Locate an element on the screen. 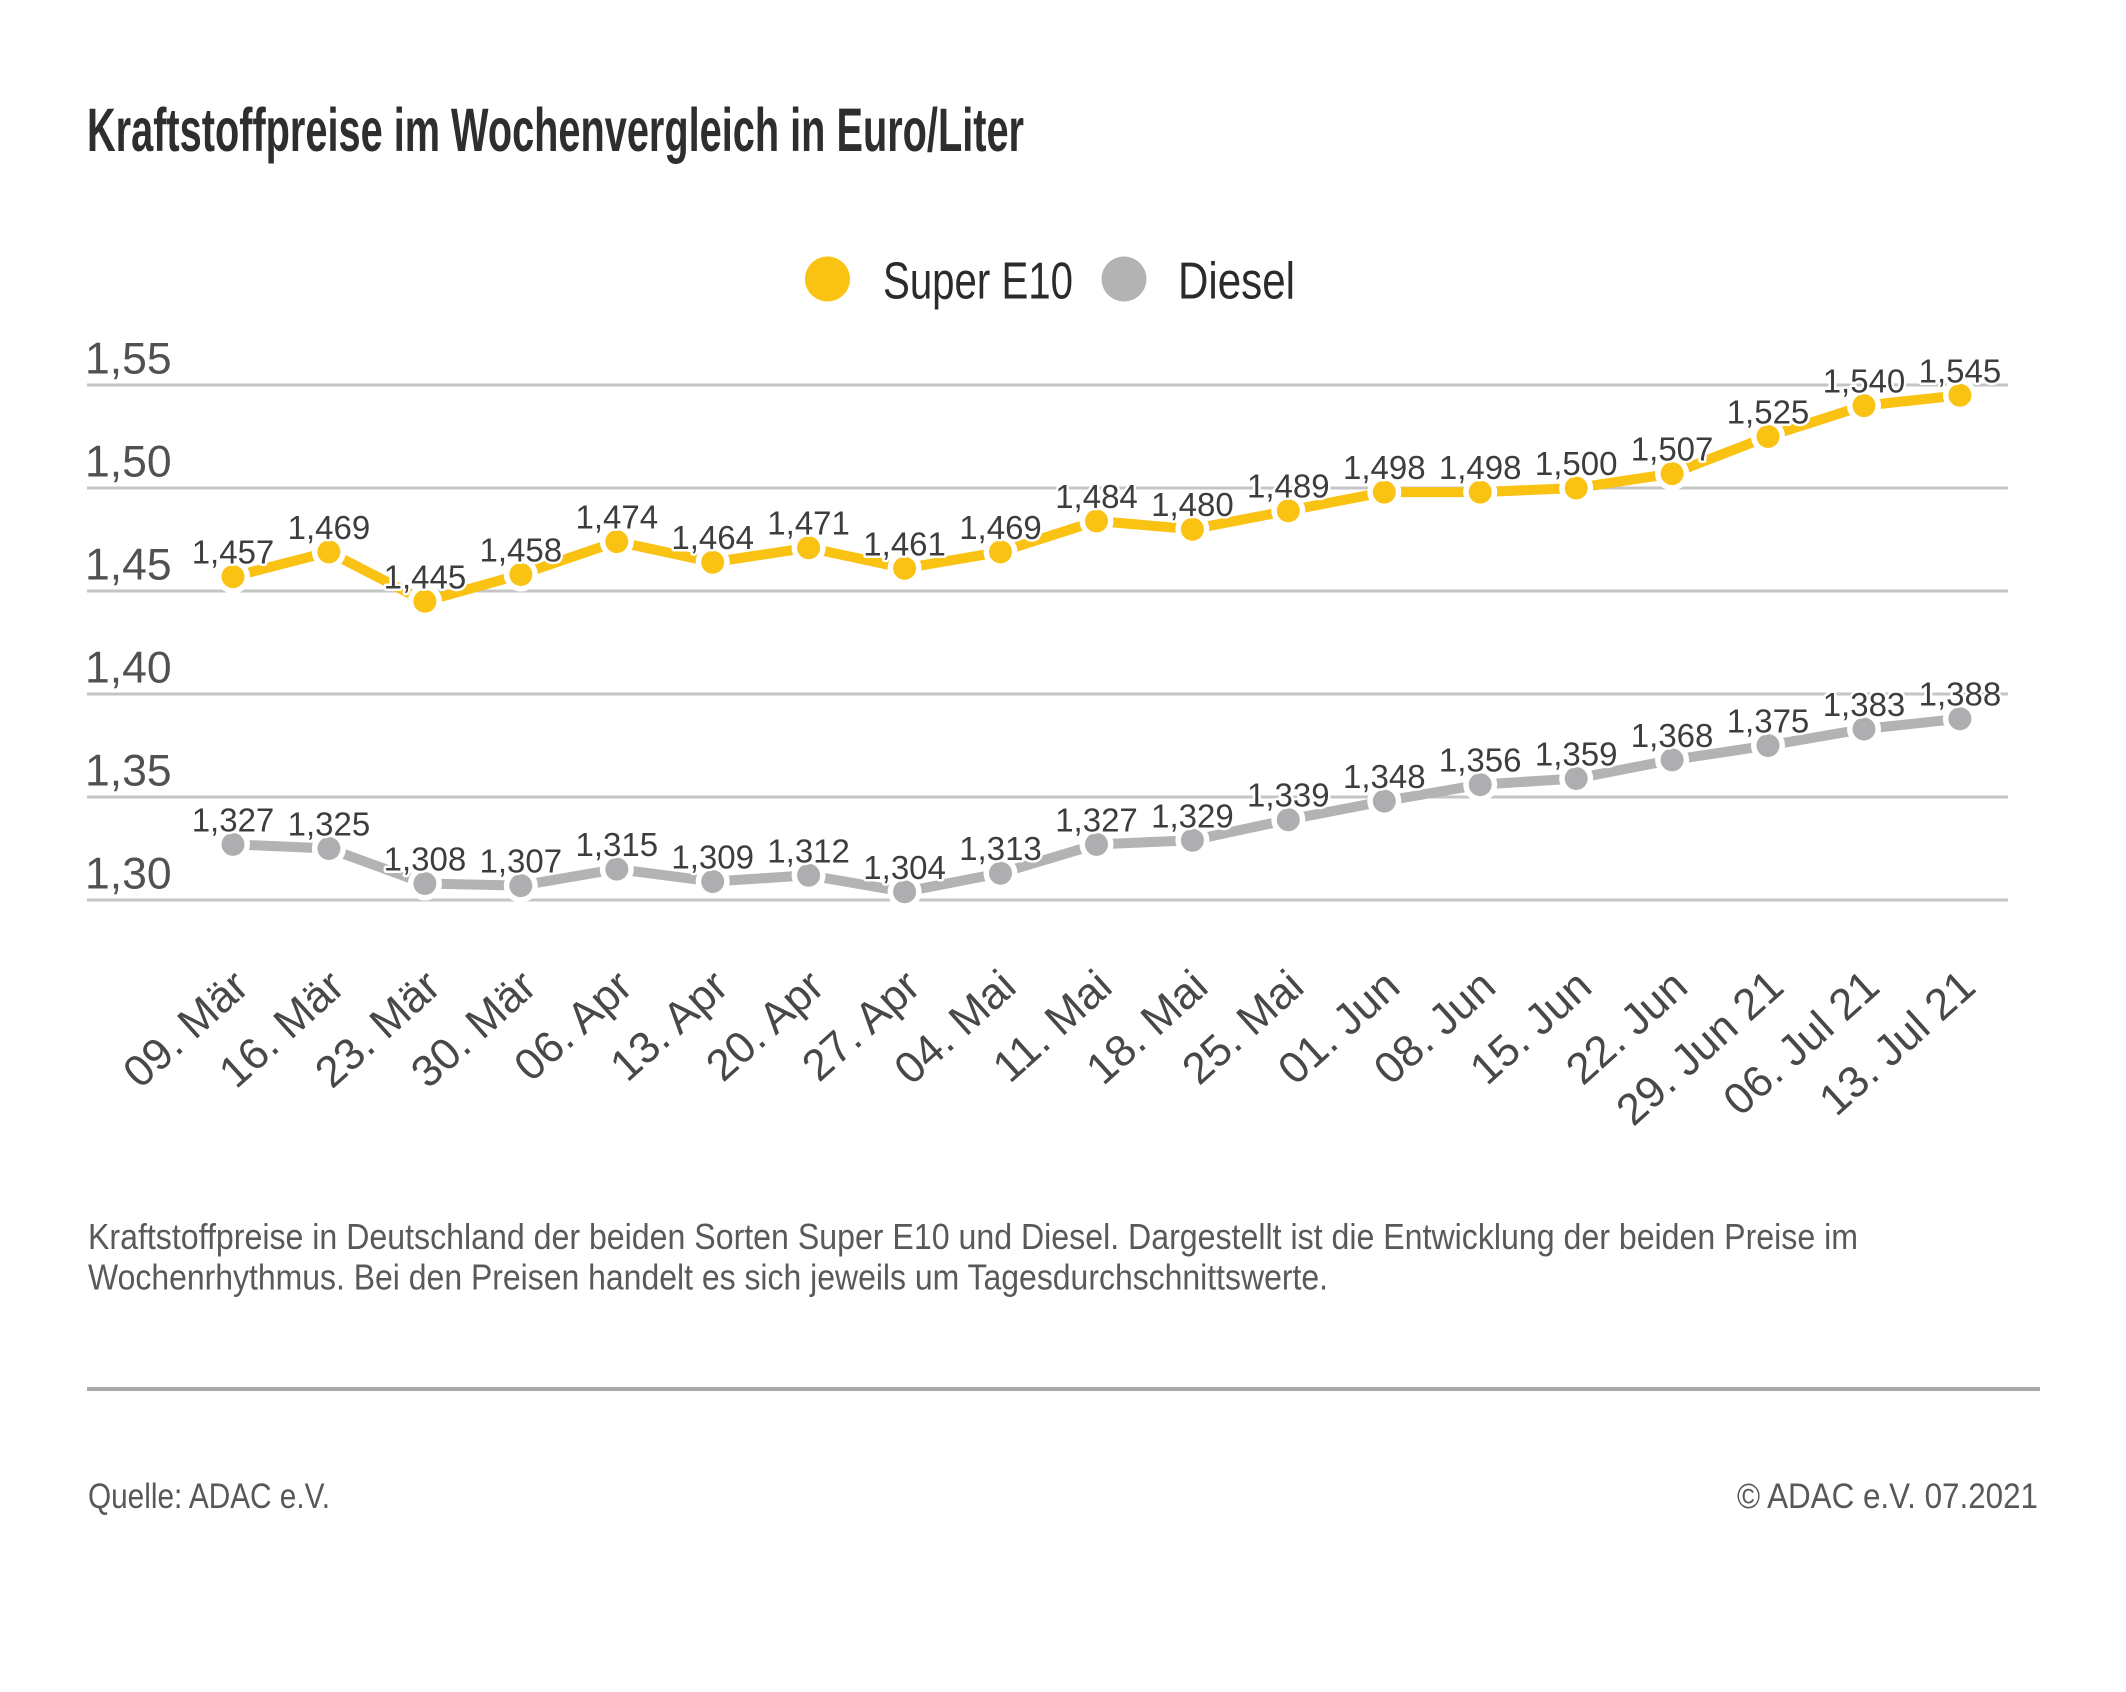 Image resolution: width=2126 pixels, height=1692 pixels. svg-text: 1,312 is located at coordinates (808, 850).